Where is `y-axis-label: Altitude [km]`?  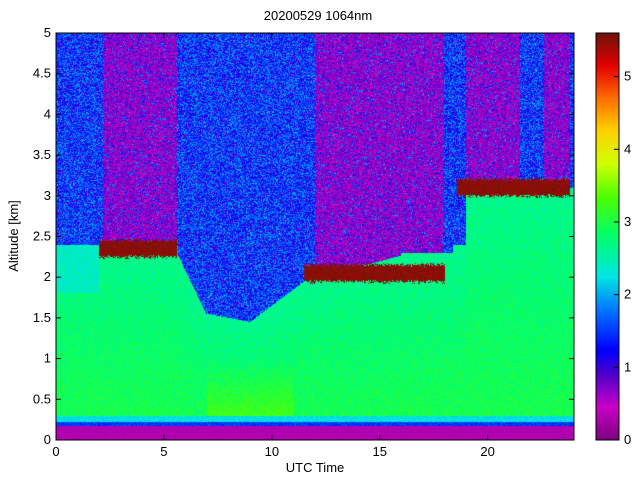
y-axis-label: Altitude [km] is located at coordinates (13, 236).